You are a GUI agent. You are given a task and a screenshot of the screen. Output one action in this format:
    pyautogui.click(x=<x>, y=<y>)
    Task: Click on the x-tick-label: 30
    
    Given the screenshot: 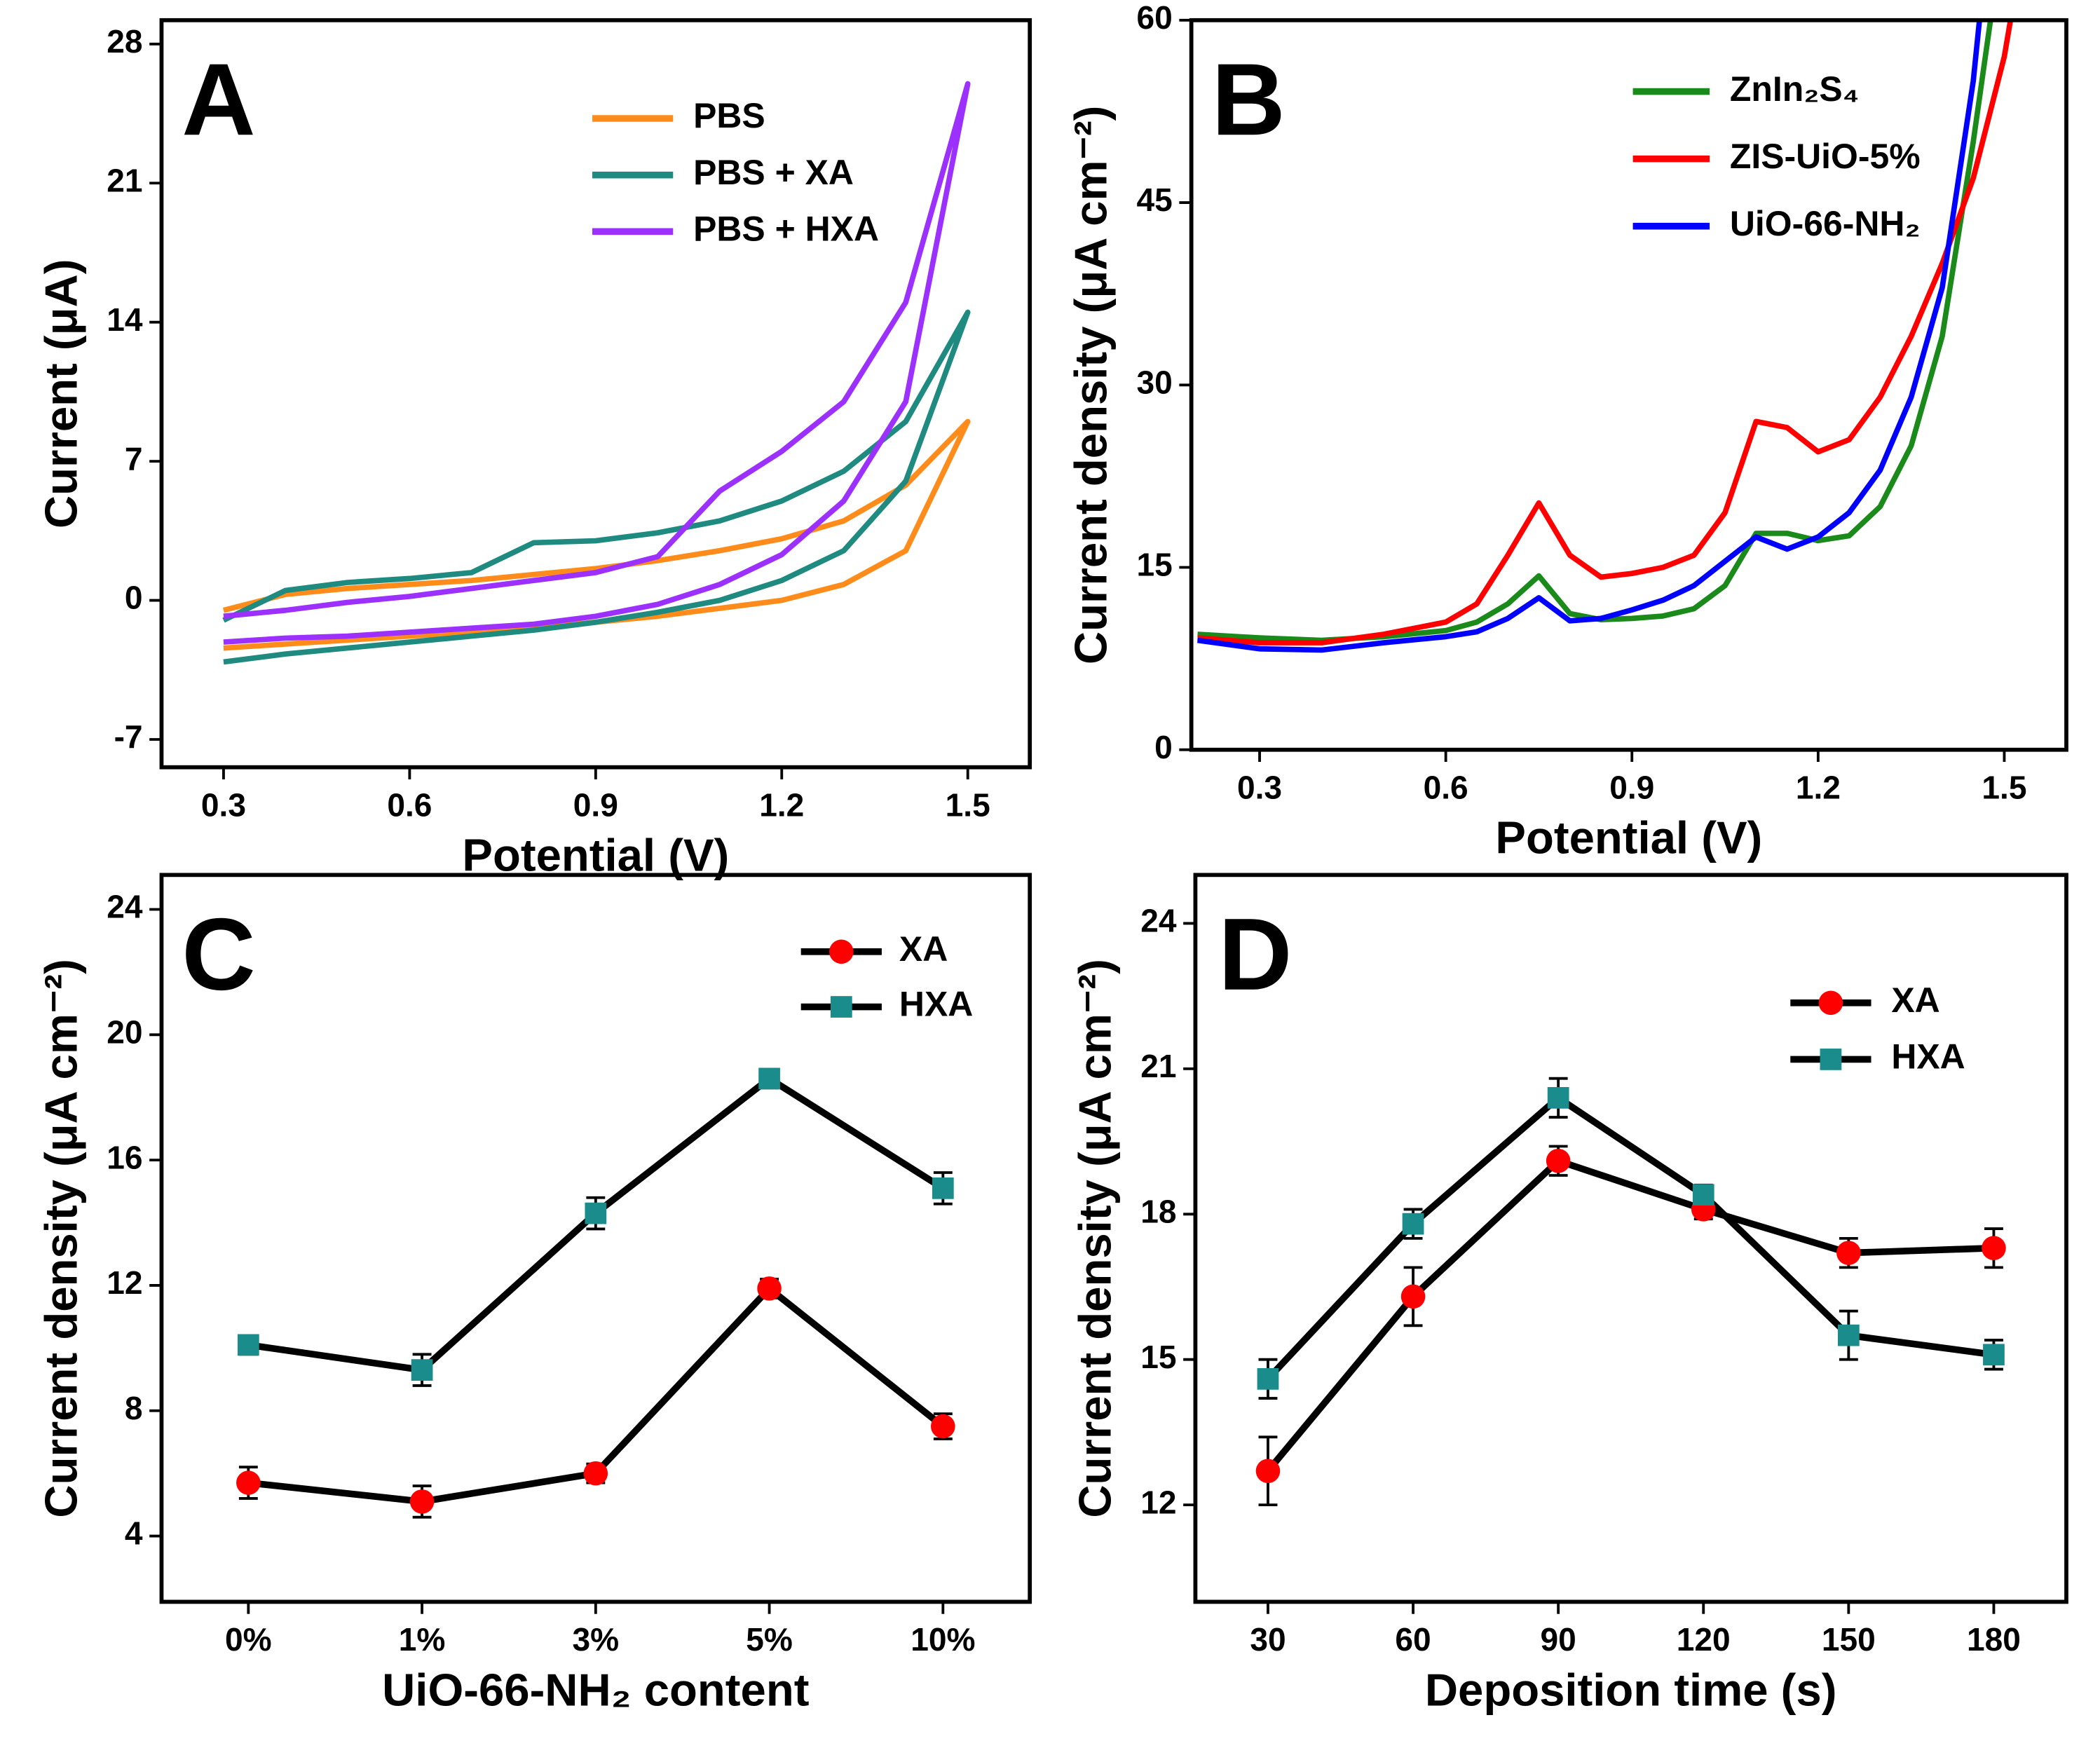 What is the action you would take?
    pyautogui.click(x=1268, y=1639)
    